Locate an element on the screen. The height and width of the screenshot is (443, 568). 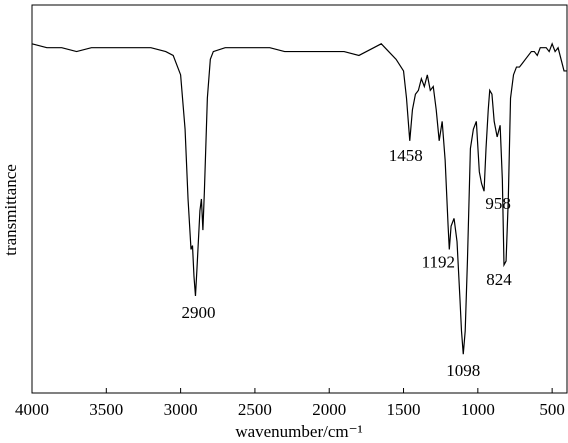
x-tick-label: 2500 is located at coordinates (255, 409).